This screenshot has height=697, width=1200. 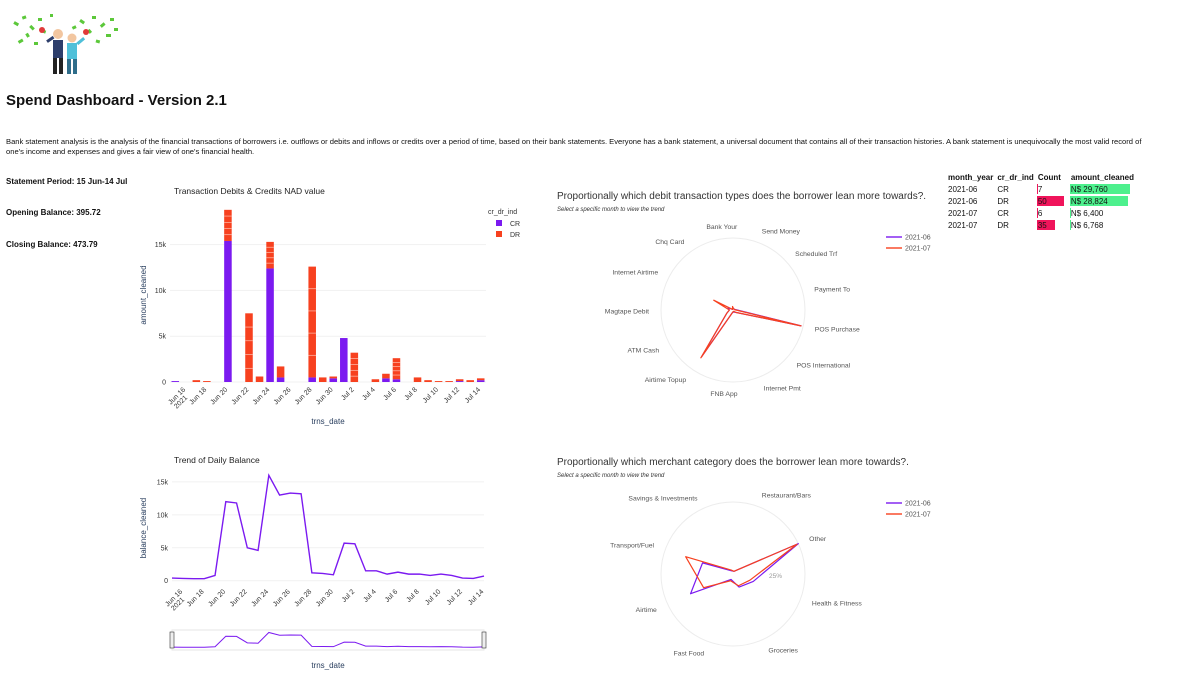 I want to click on radar-axis-label: Bank Your, so click(x=722, y=227).